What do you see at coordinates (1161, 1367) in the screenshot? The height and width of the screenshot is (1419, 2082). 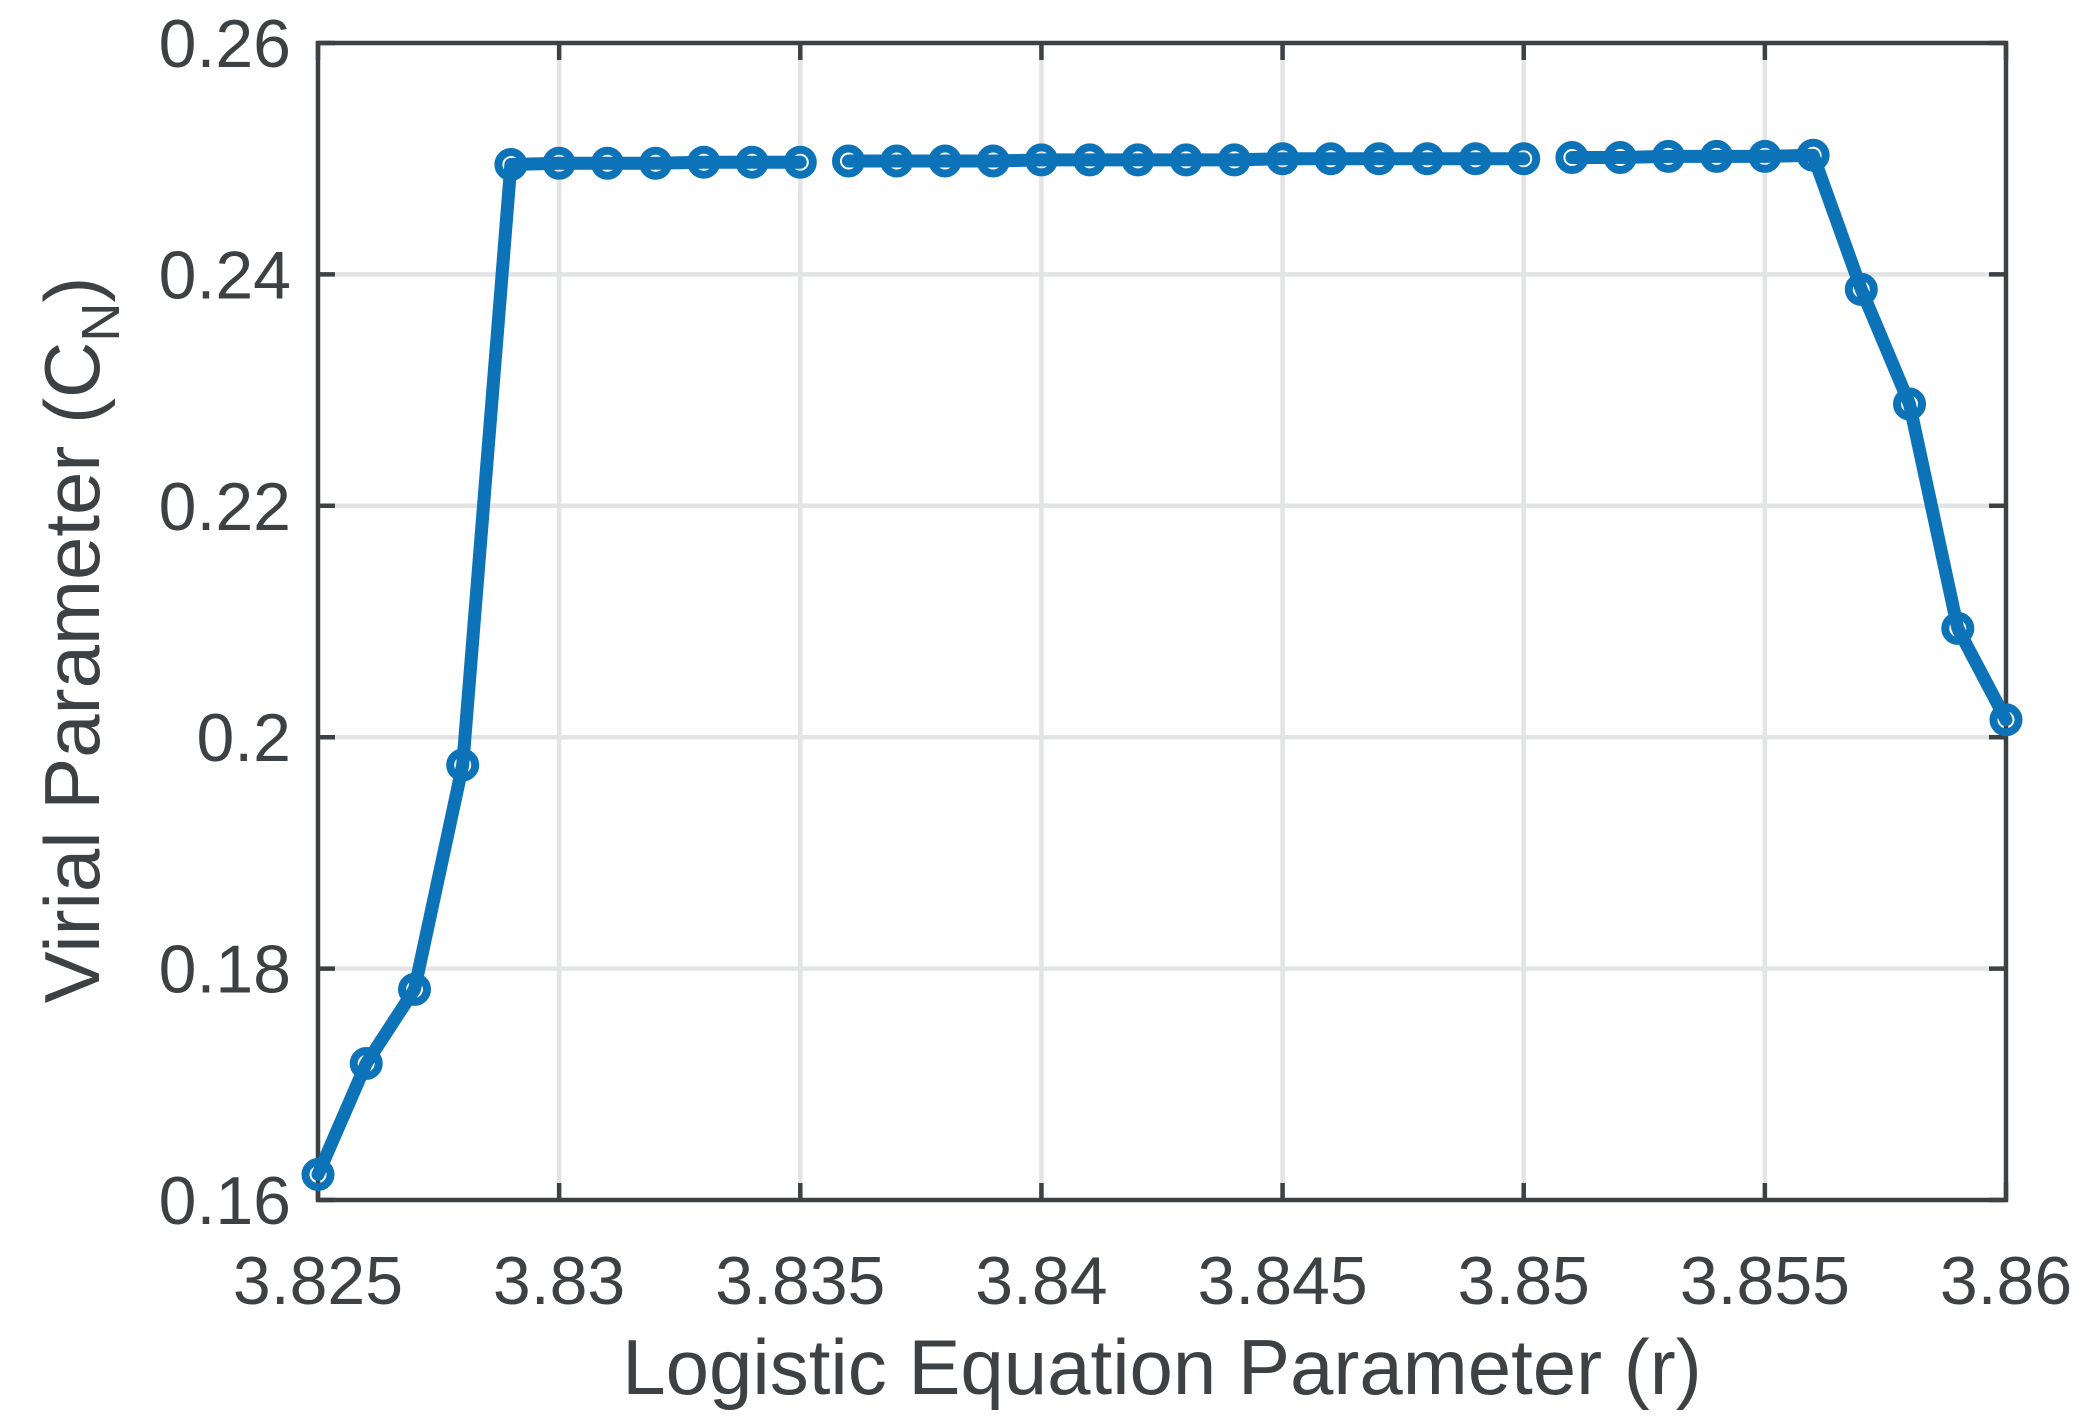 I see `x-axis-label: Logistic Equation Parameter (r)` at bounding box center [1161, 1367].